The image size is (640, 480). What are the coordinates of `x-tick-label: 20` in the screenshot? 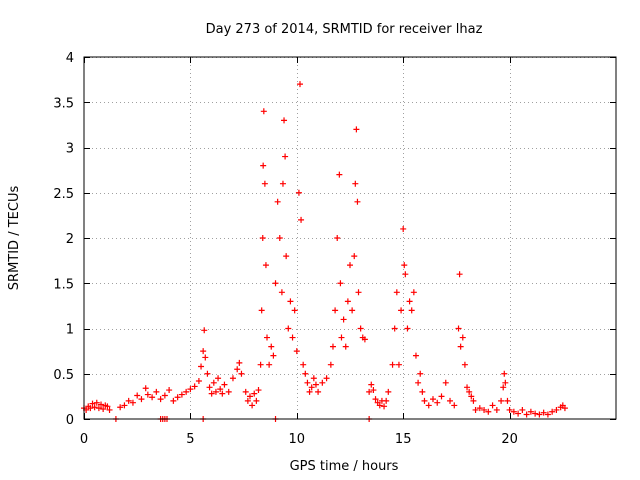 It's located at (509, 439).